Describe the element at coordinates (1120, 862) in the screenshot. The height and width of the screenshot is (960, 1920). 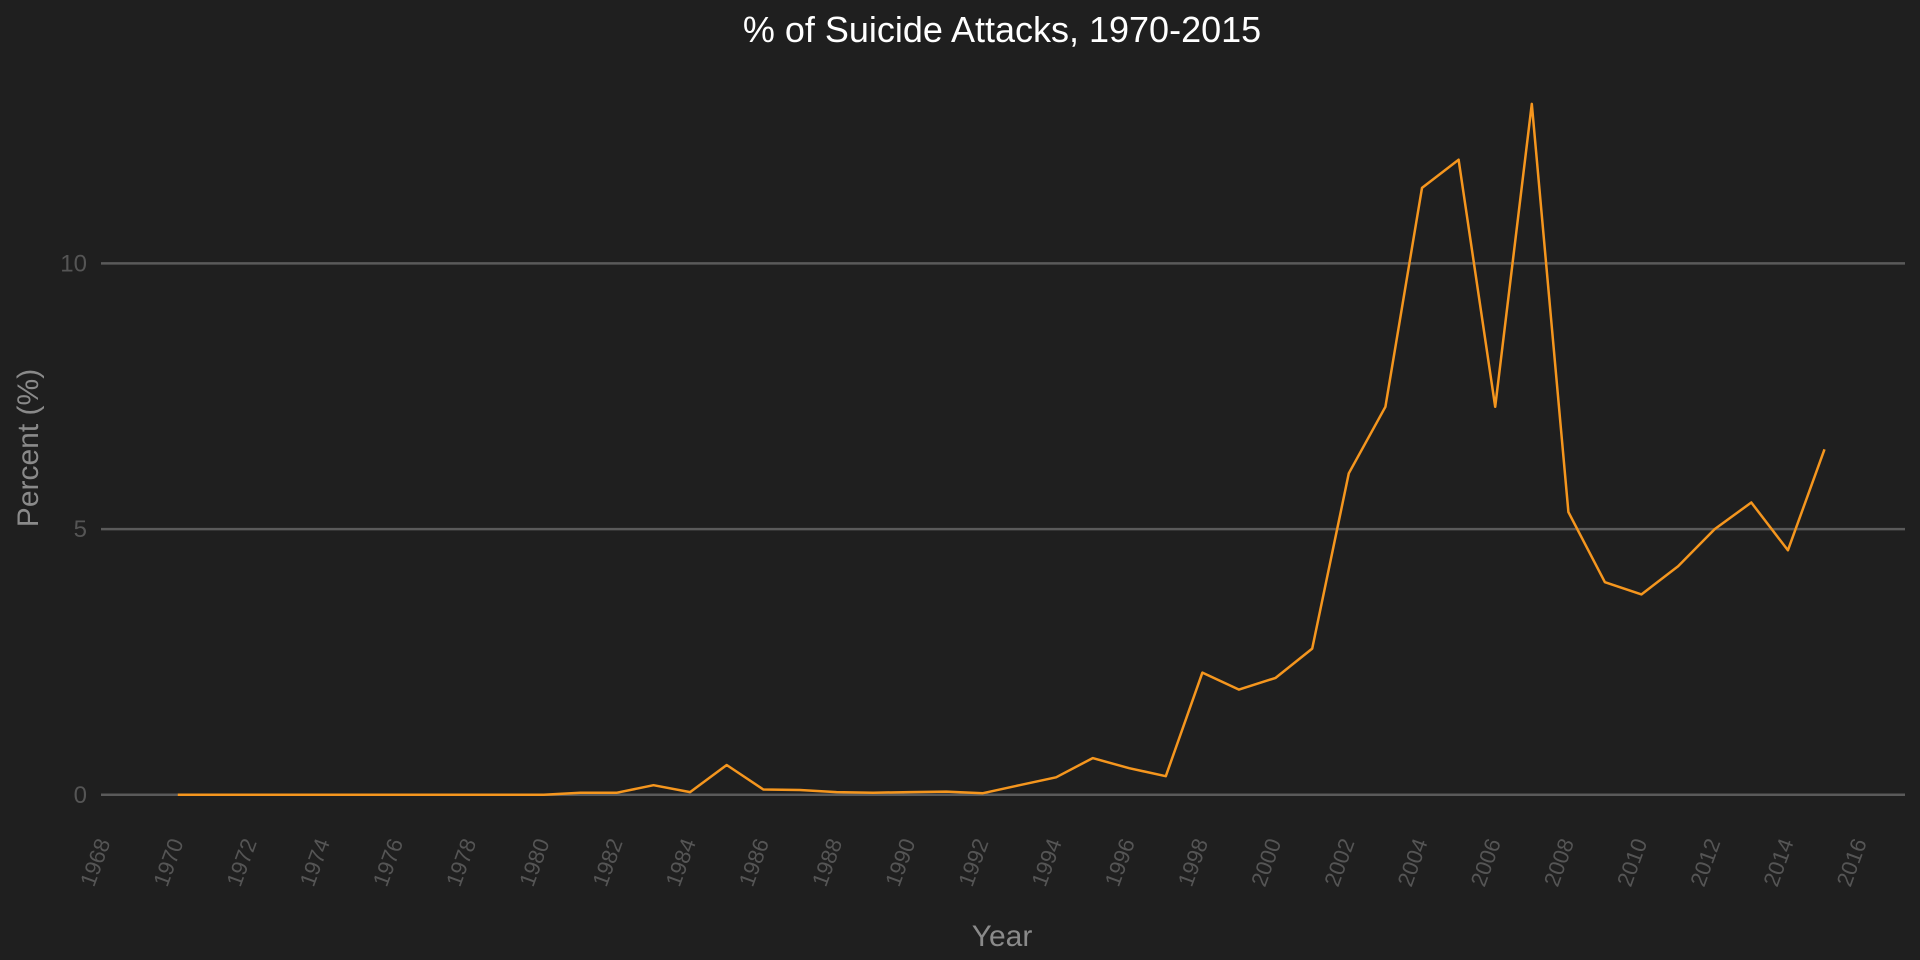
I see `x-tick-label: 1996` at that location.